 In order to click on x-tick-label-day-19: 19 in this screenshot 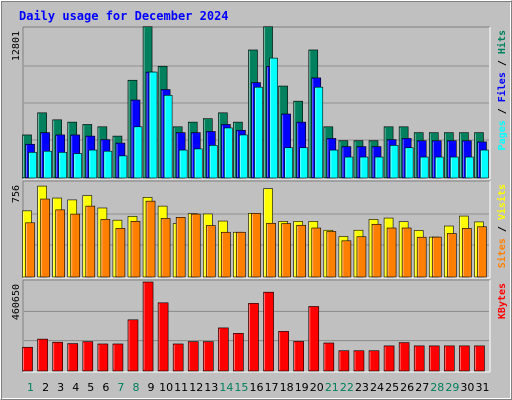, I will do `click(302, 387)`.